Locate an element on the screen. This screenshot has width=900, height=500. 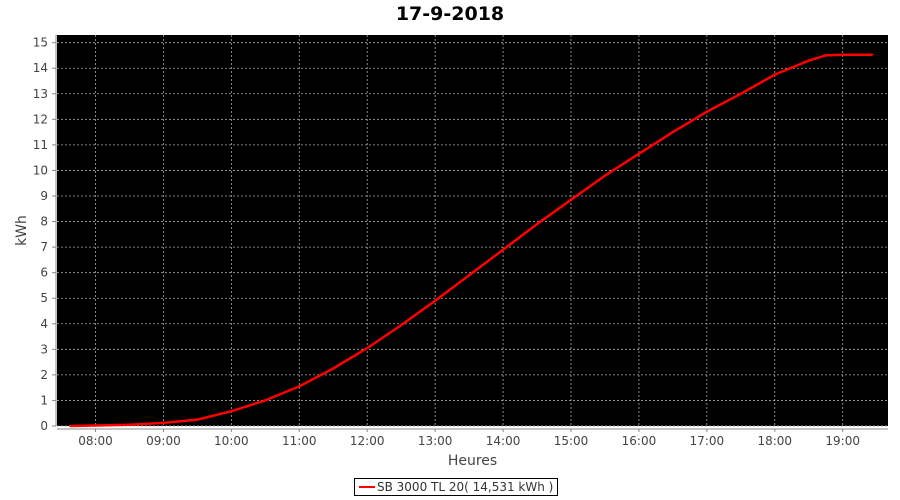
y-tick-label: 8 is located at coordinates (44, 222).